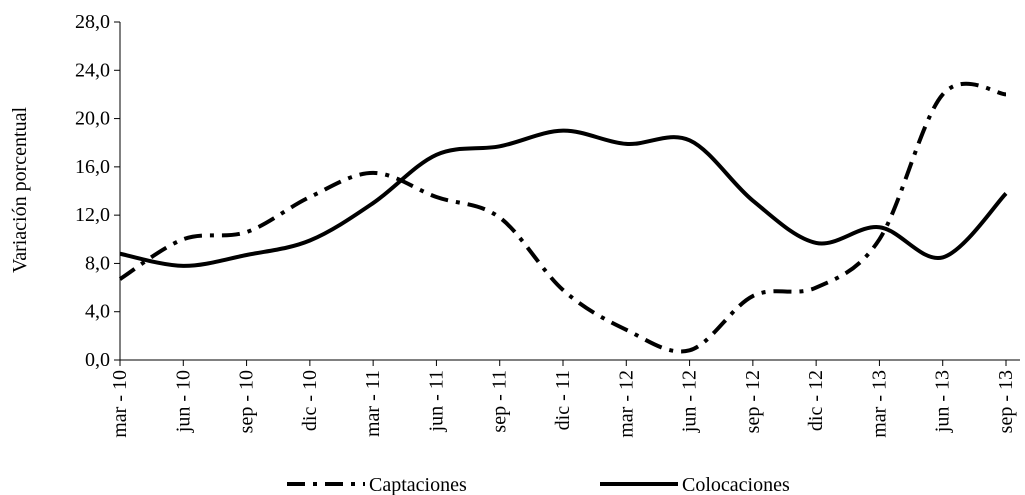 The height and width of the screenshot is (495, 1025). I want to click on x-tick-label: dic - 10, so click(310, 400).